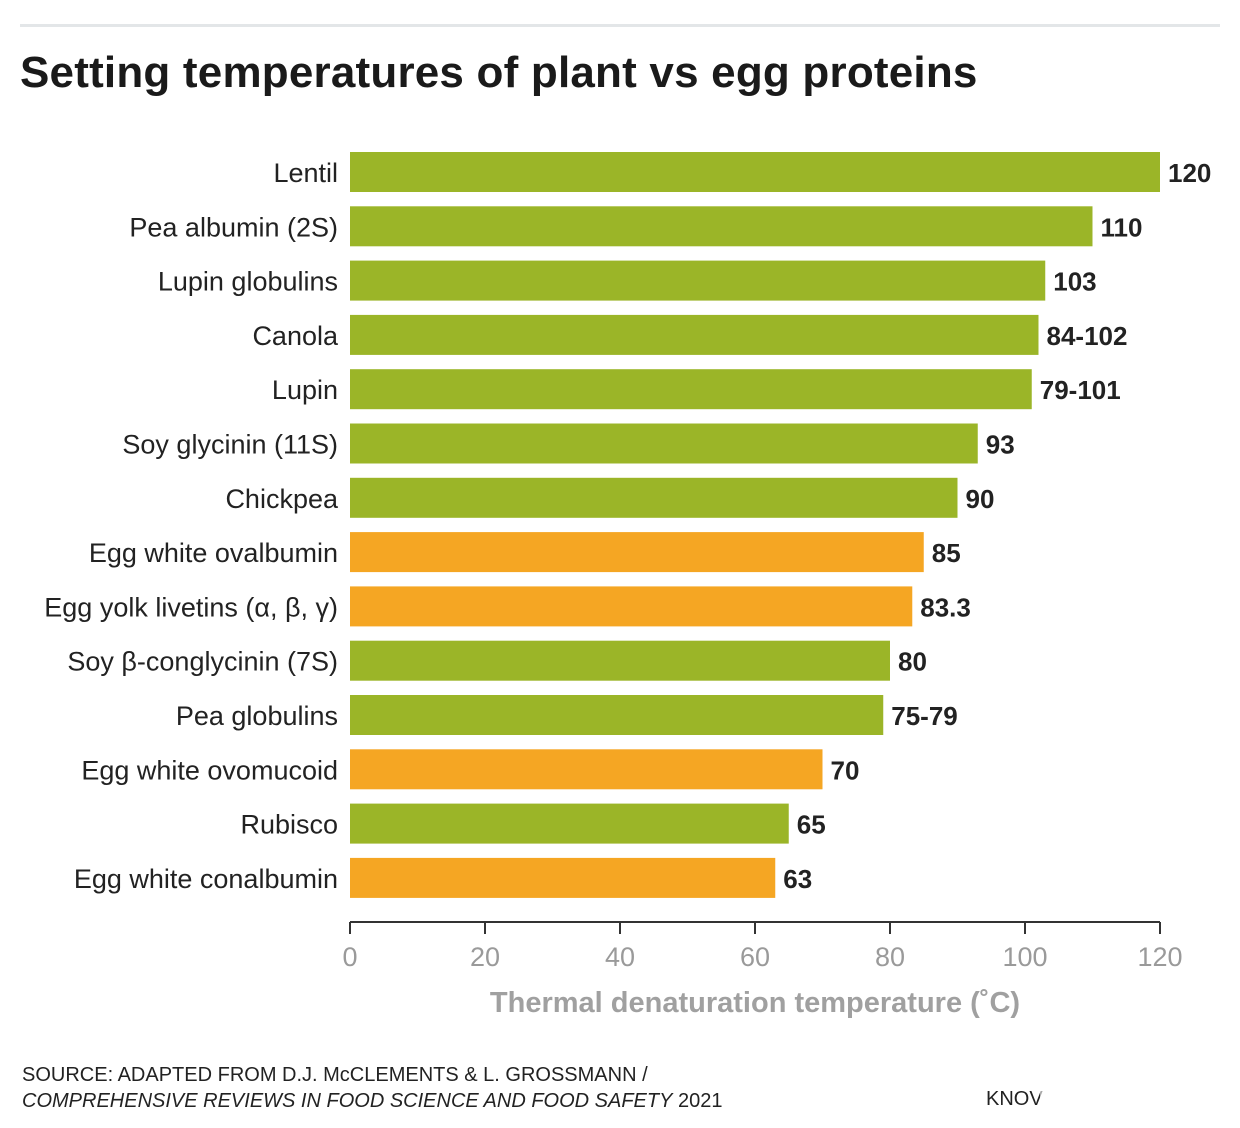 The width and height of the screenshot is (1240, 1128). What do you see at coordinates (1080, 390) in the screenshot?
I see `value-label: 79-101` at bounding box center [1080, 390].